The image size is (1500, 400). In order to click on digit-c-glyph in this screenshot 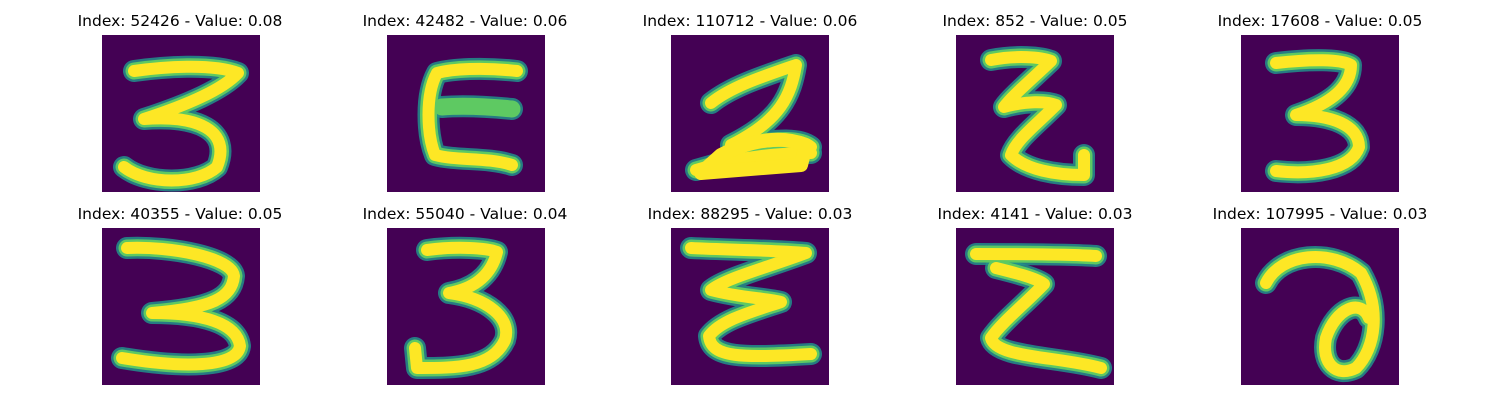, I will do `click(466, 113)`.